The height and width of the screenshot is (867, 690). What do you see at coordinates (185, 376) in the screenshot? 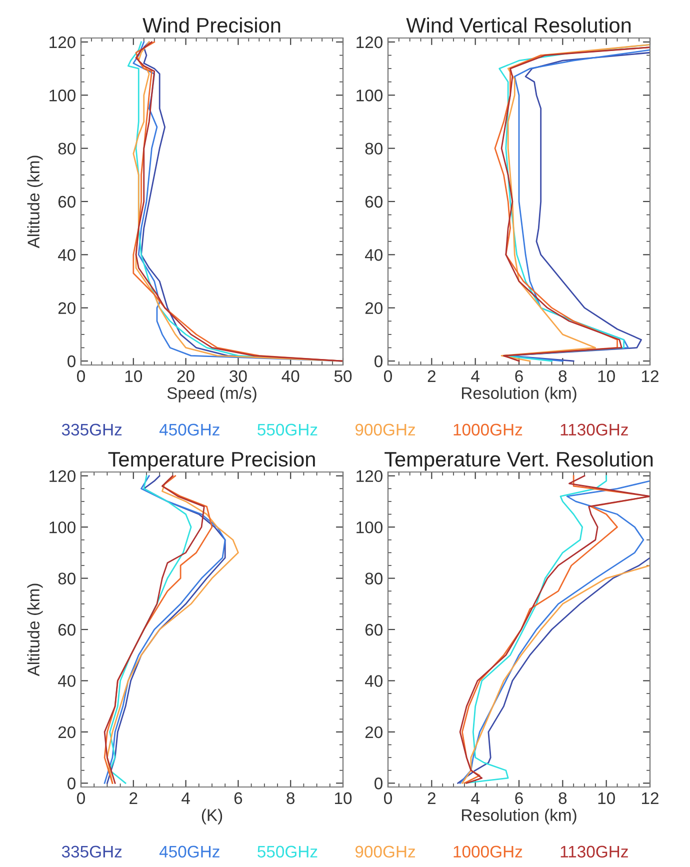
I see `x-tick-label: 20` at bounding box center [185, 376].